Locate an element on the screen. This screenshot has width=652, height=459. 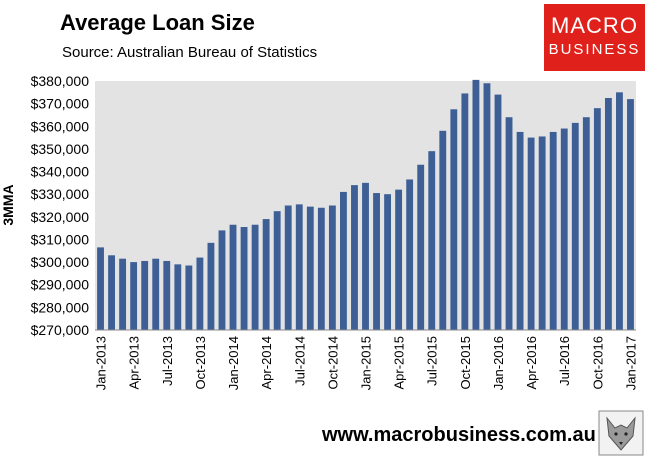
chart-title: Average Loan Size is located at coordinates (157, 22).